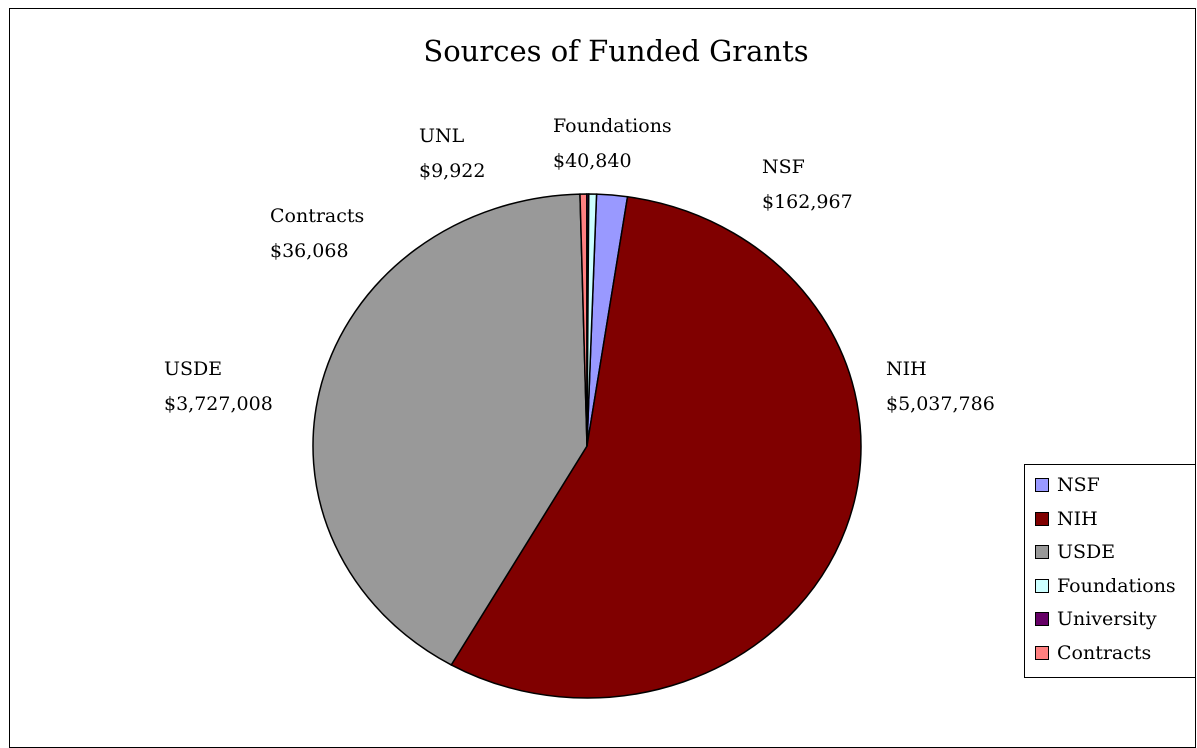 The image size is (1197, 748). What do you see at coordinates (450, 429) in the screenshot?
I see `pie-slice-usde` at bounding box center [450, 429].